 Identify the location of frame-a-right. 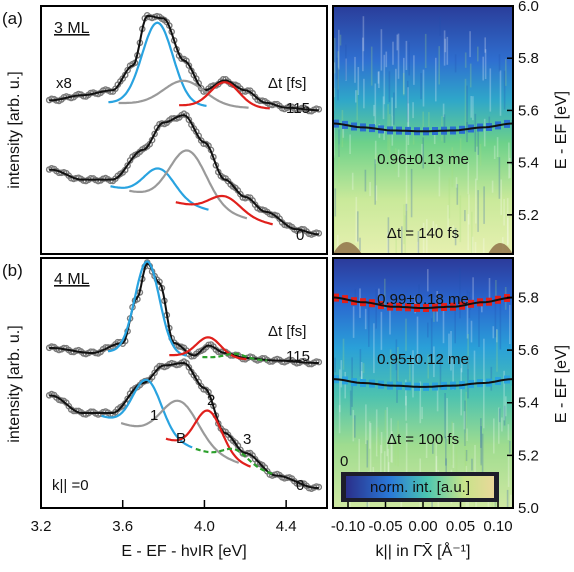
(423, 130).